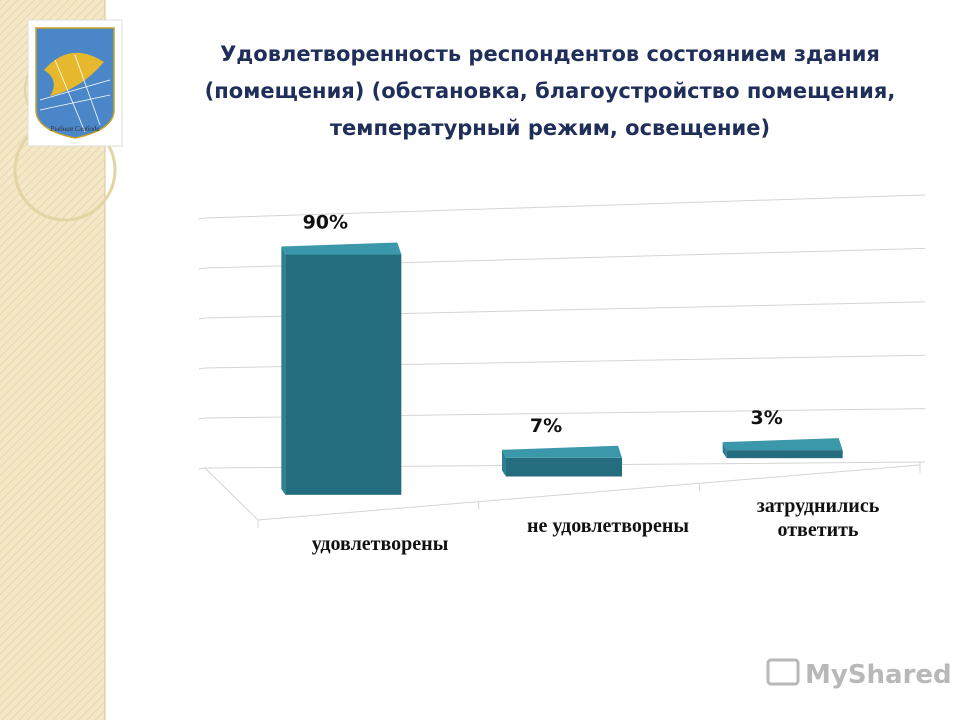  Describe the element at coordinates (565, 206) in the screenshot. I see `grid-line` at that location.